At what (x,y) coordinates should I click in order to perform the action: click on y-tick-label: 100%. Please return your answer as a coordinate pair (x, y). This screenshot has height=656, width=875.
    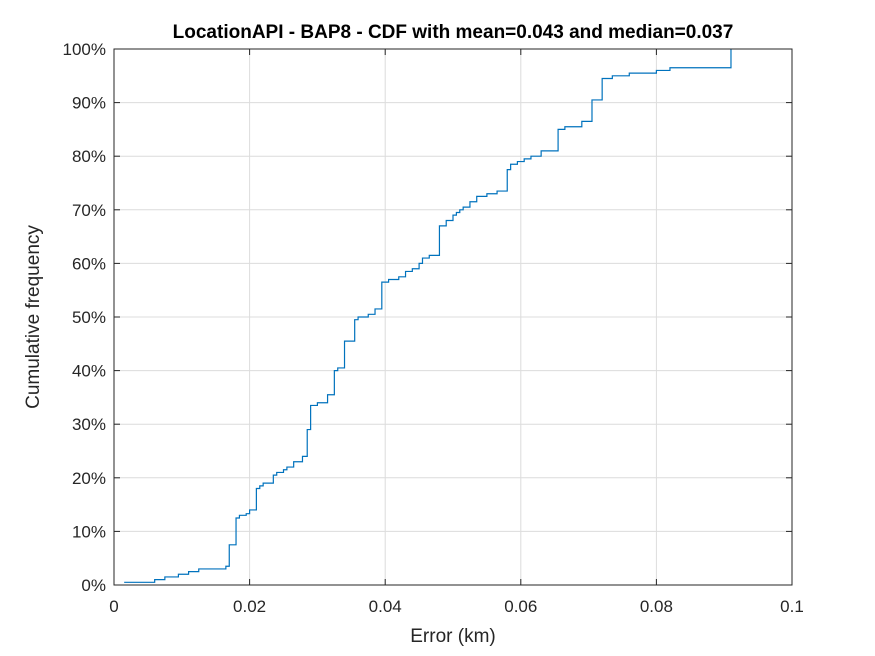
    Looking at the image, I should click on (84, 49).